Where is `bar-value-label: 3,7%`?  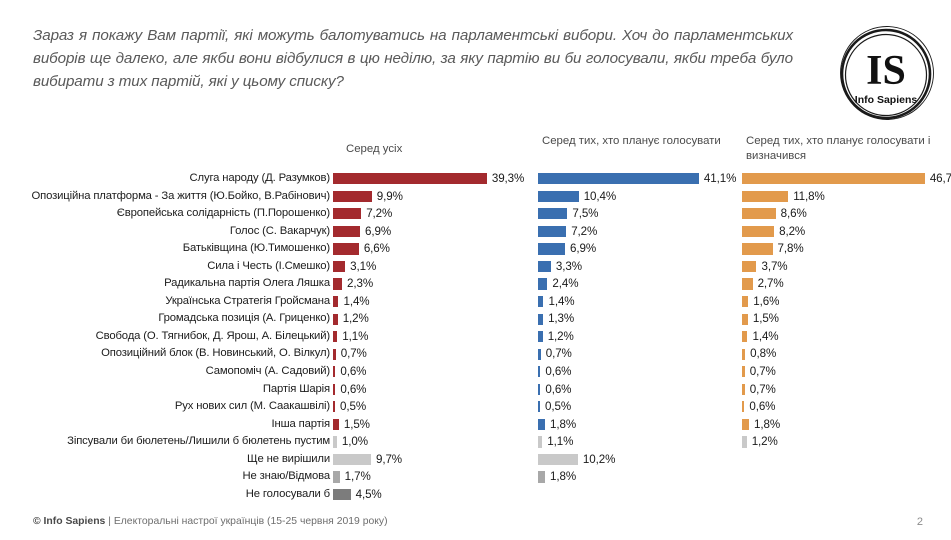
bar-value-label: 3,7% is located at coordinates (774, 266).